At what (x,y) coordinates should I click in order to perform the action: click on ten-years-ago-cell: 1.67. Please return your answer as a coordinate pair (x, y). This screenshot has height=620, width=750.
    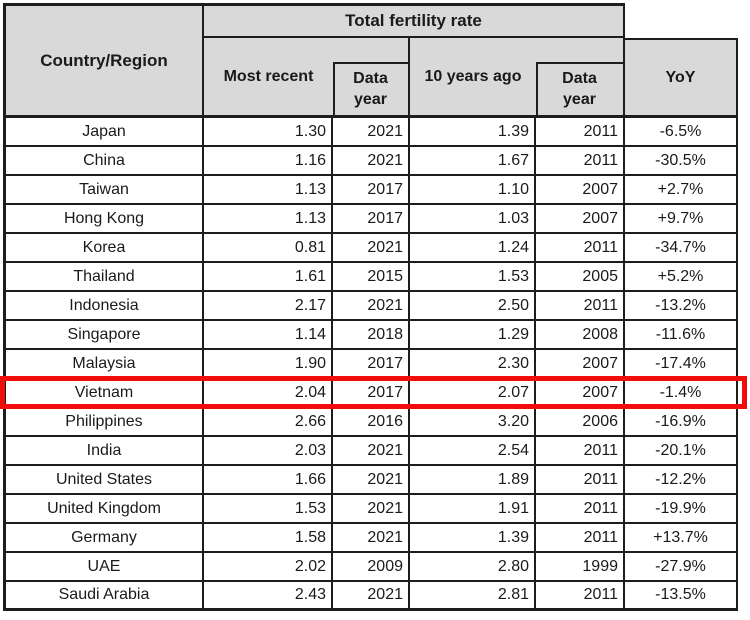
    Looking at the image, I should click on (473, 161).